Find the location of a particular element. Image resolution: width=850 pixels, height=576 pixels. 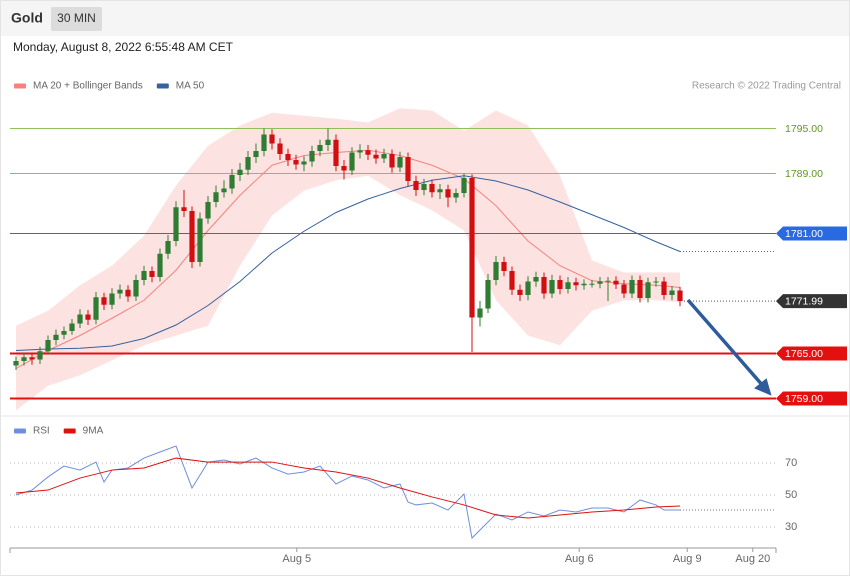

arrow-head is located at coordinates (763, 387).